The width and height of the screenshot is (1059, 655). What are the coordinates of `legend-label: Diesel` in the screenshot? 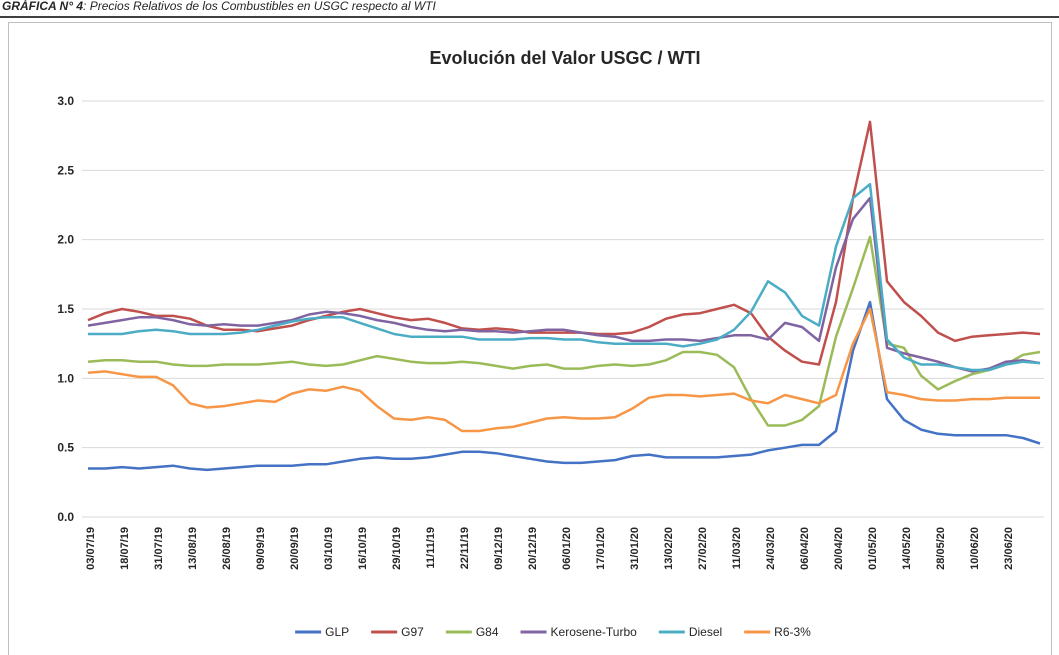 It's located at (705, 632).